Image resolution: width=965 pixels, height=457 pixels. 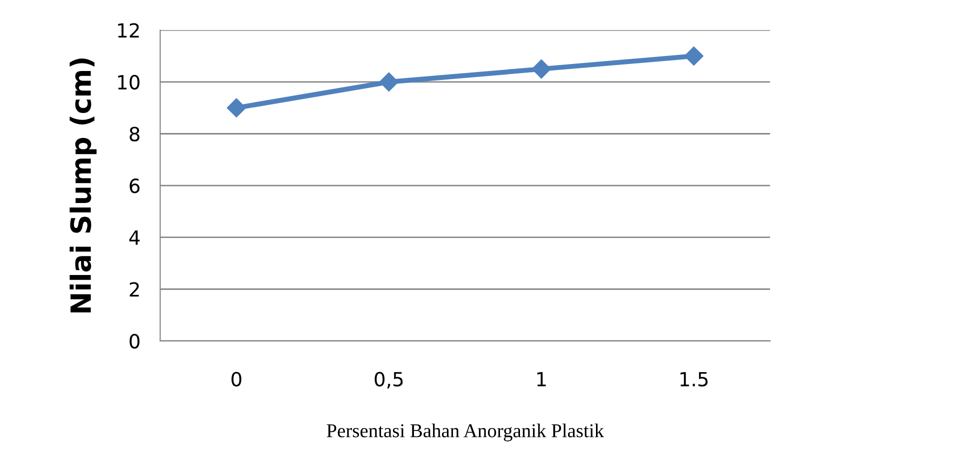 I want to click on x-tick-label: 1, so click(x=541, y=379).